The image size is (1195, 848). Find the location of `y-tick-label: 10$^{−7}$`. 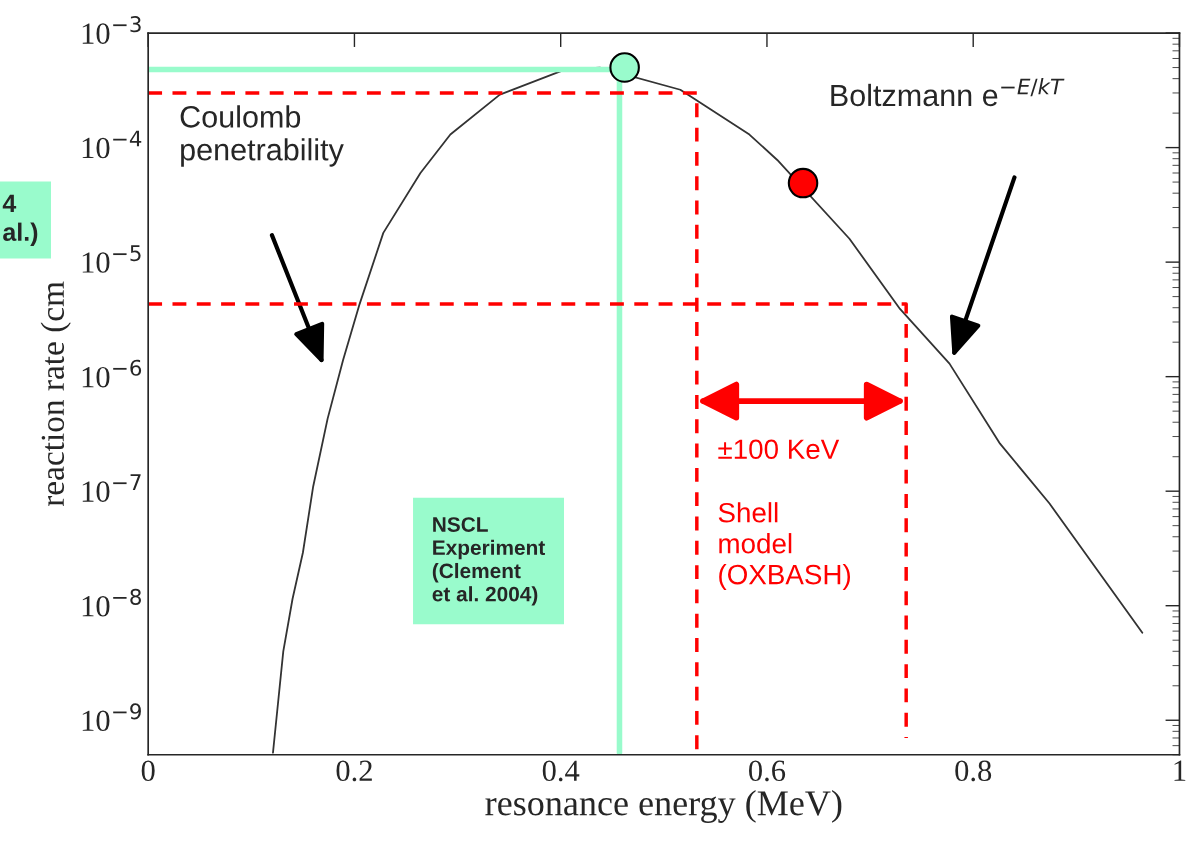

y-tick-label: 10$^{−7}$ is located at coordinates (111, 488).